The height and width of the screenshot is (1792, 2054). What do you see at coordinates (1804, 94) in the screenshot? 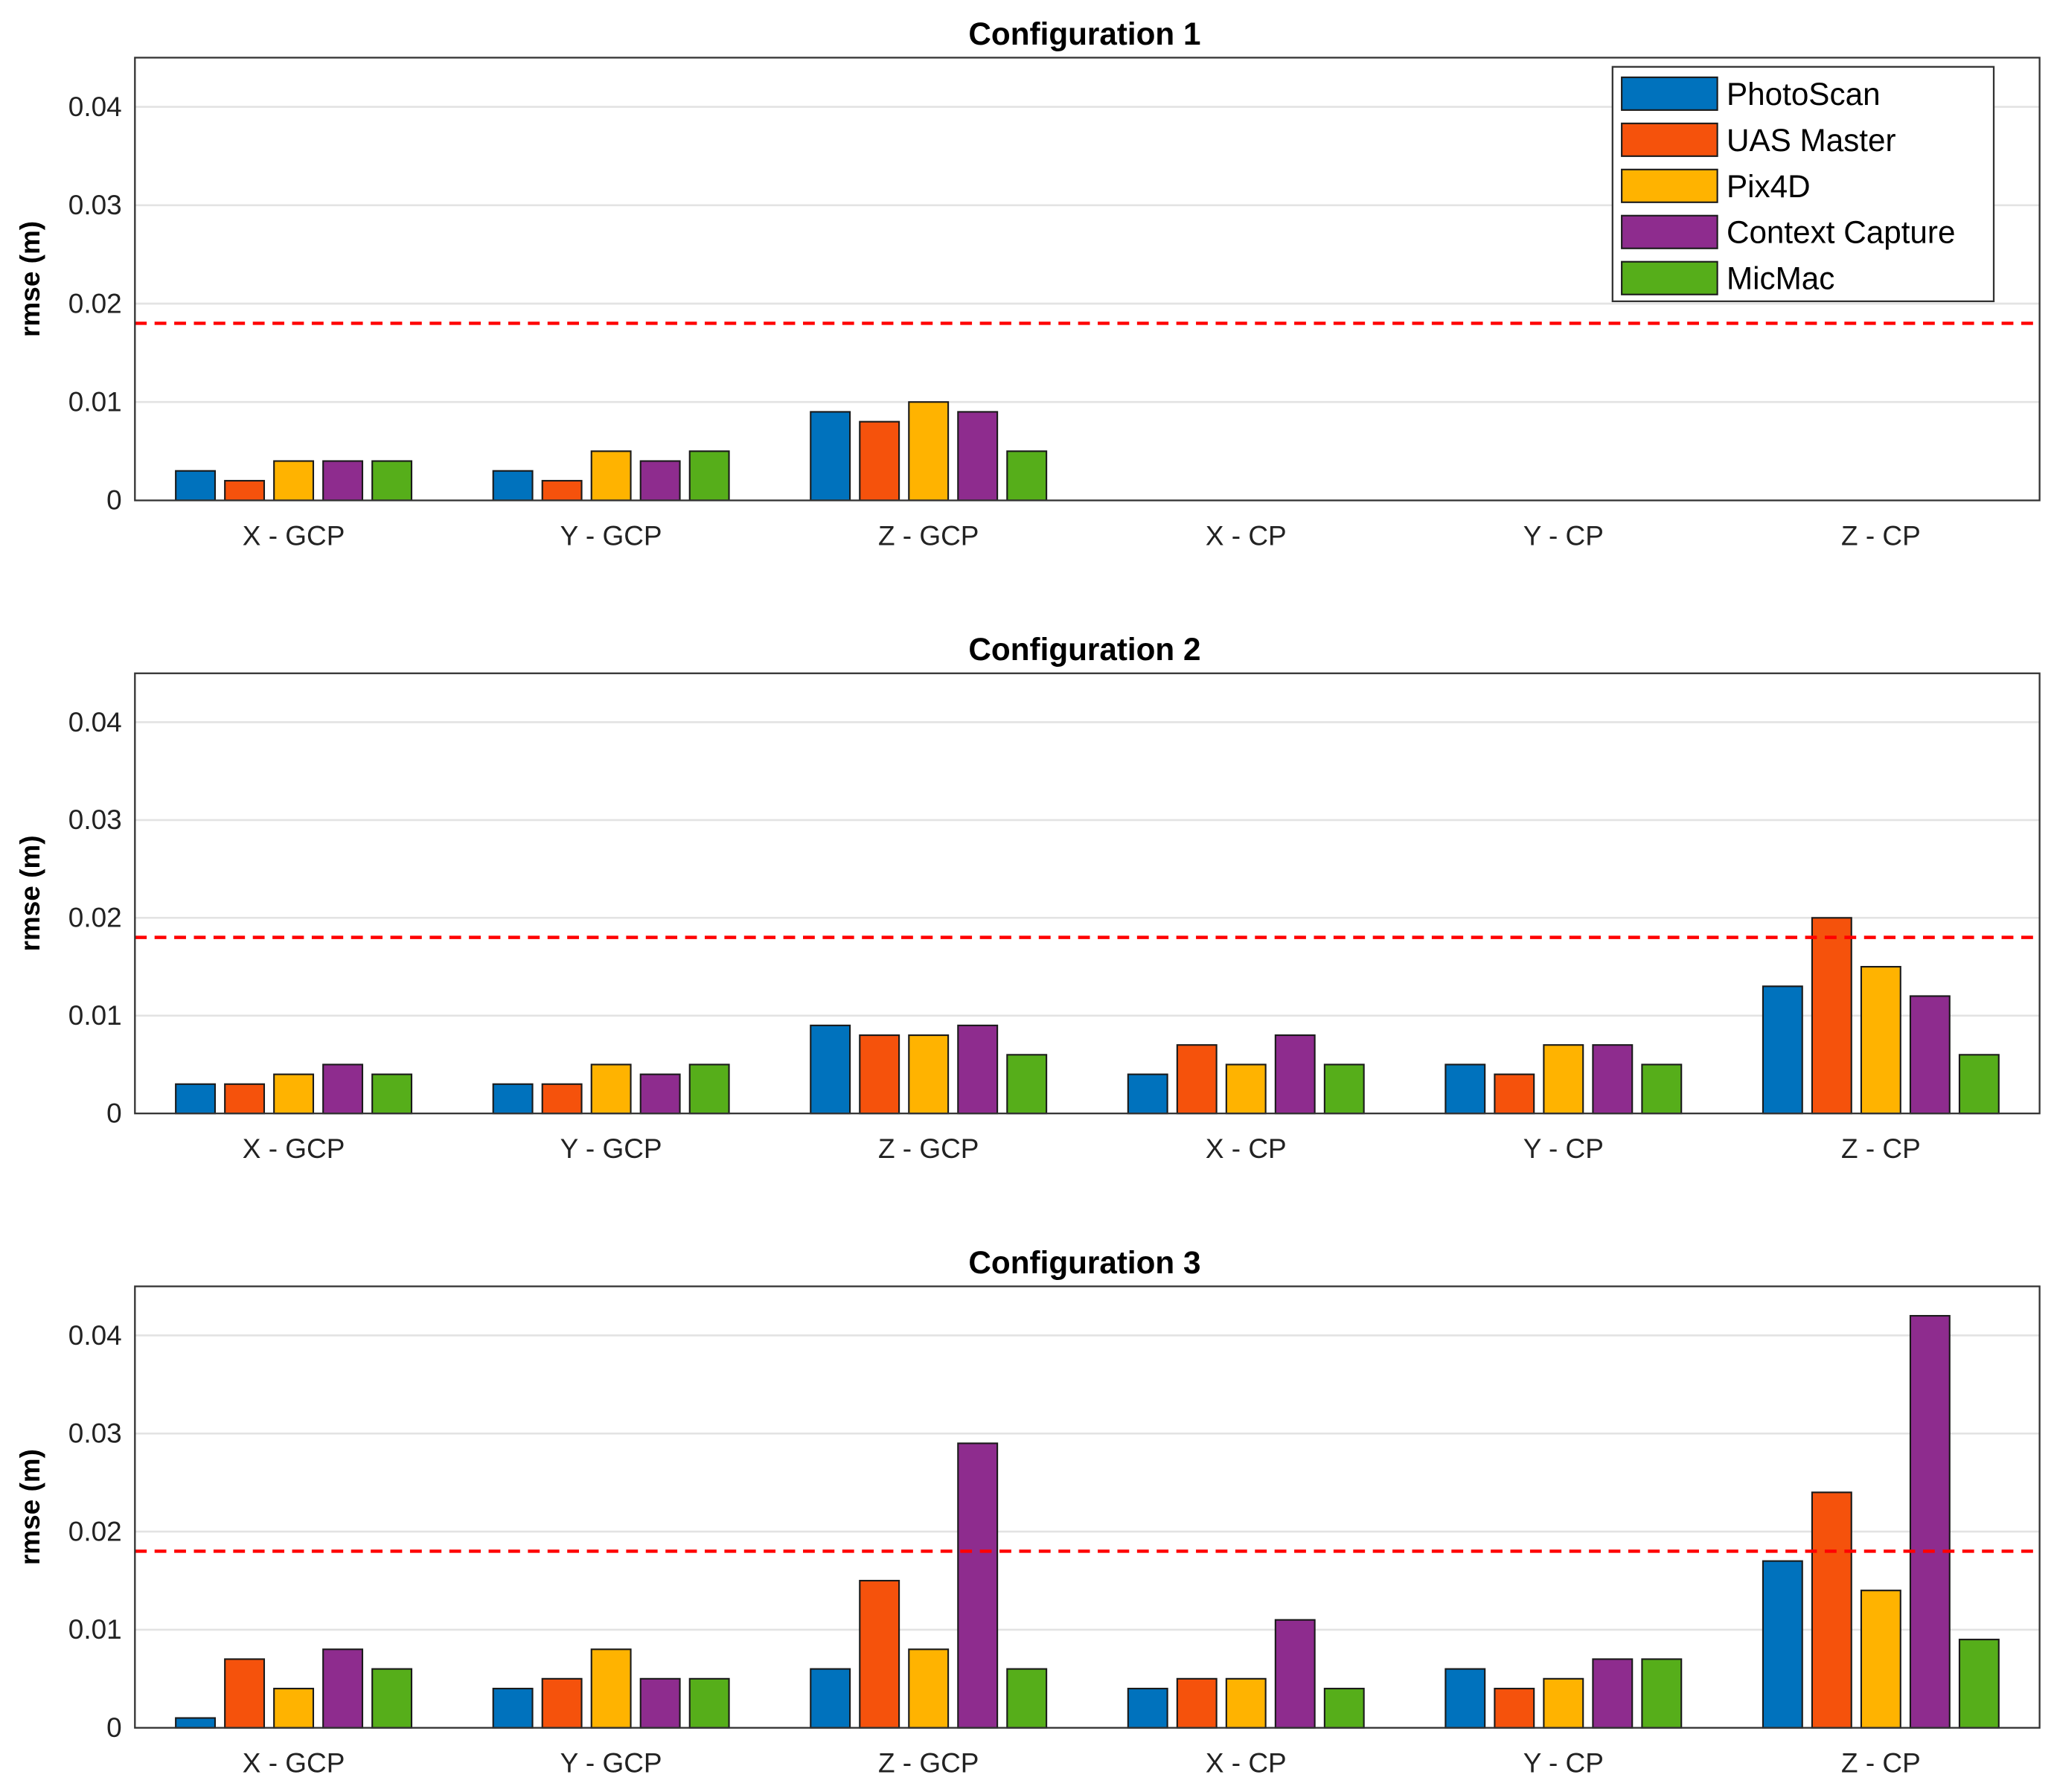
I see `legend-label: PhotoScan` at bounding box center [1804, 94].